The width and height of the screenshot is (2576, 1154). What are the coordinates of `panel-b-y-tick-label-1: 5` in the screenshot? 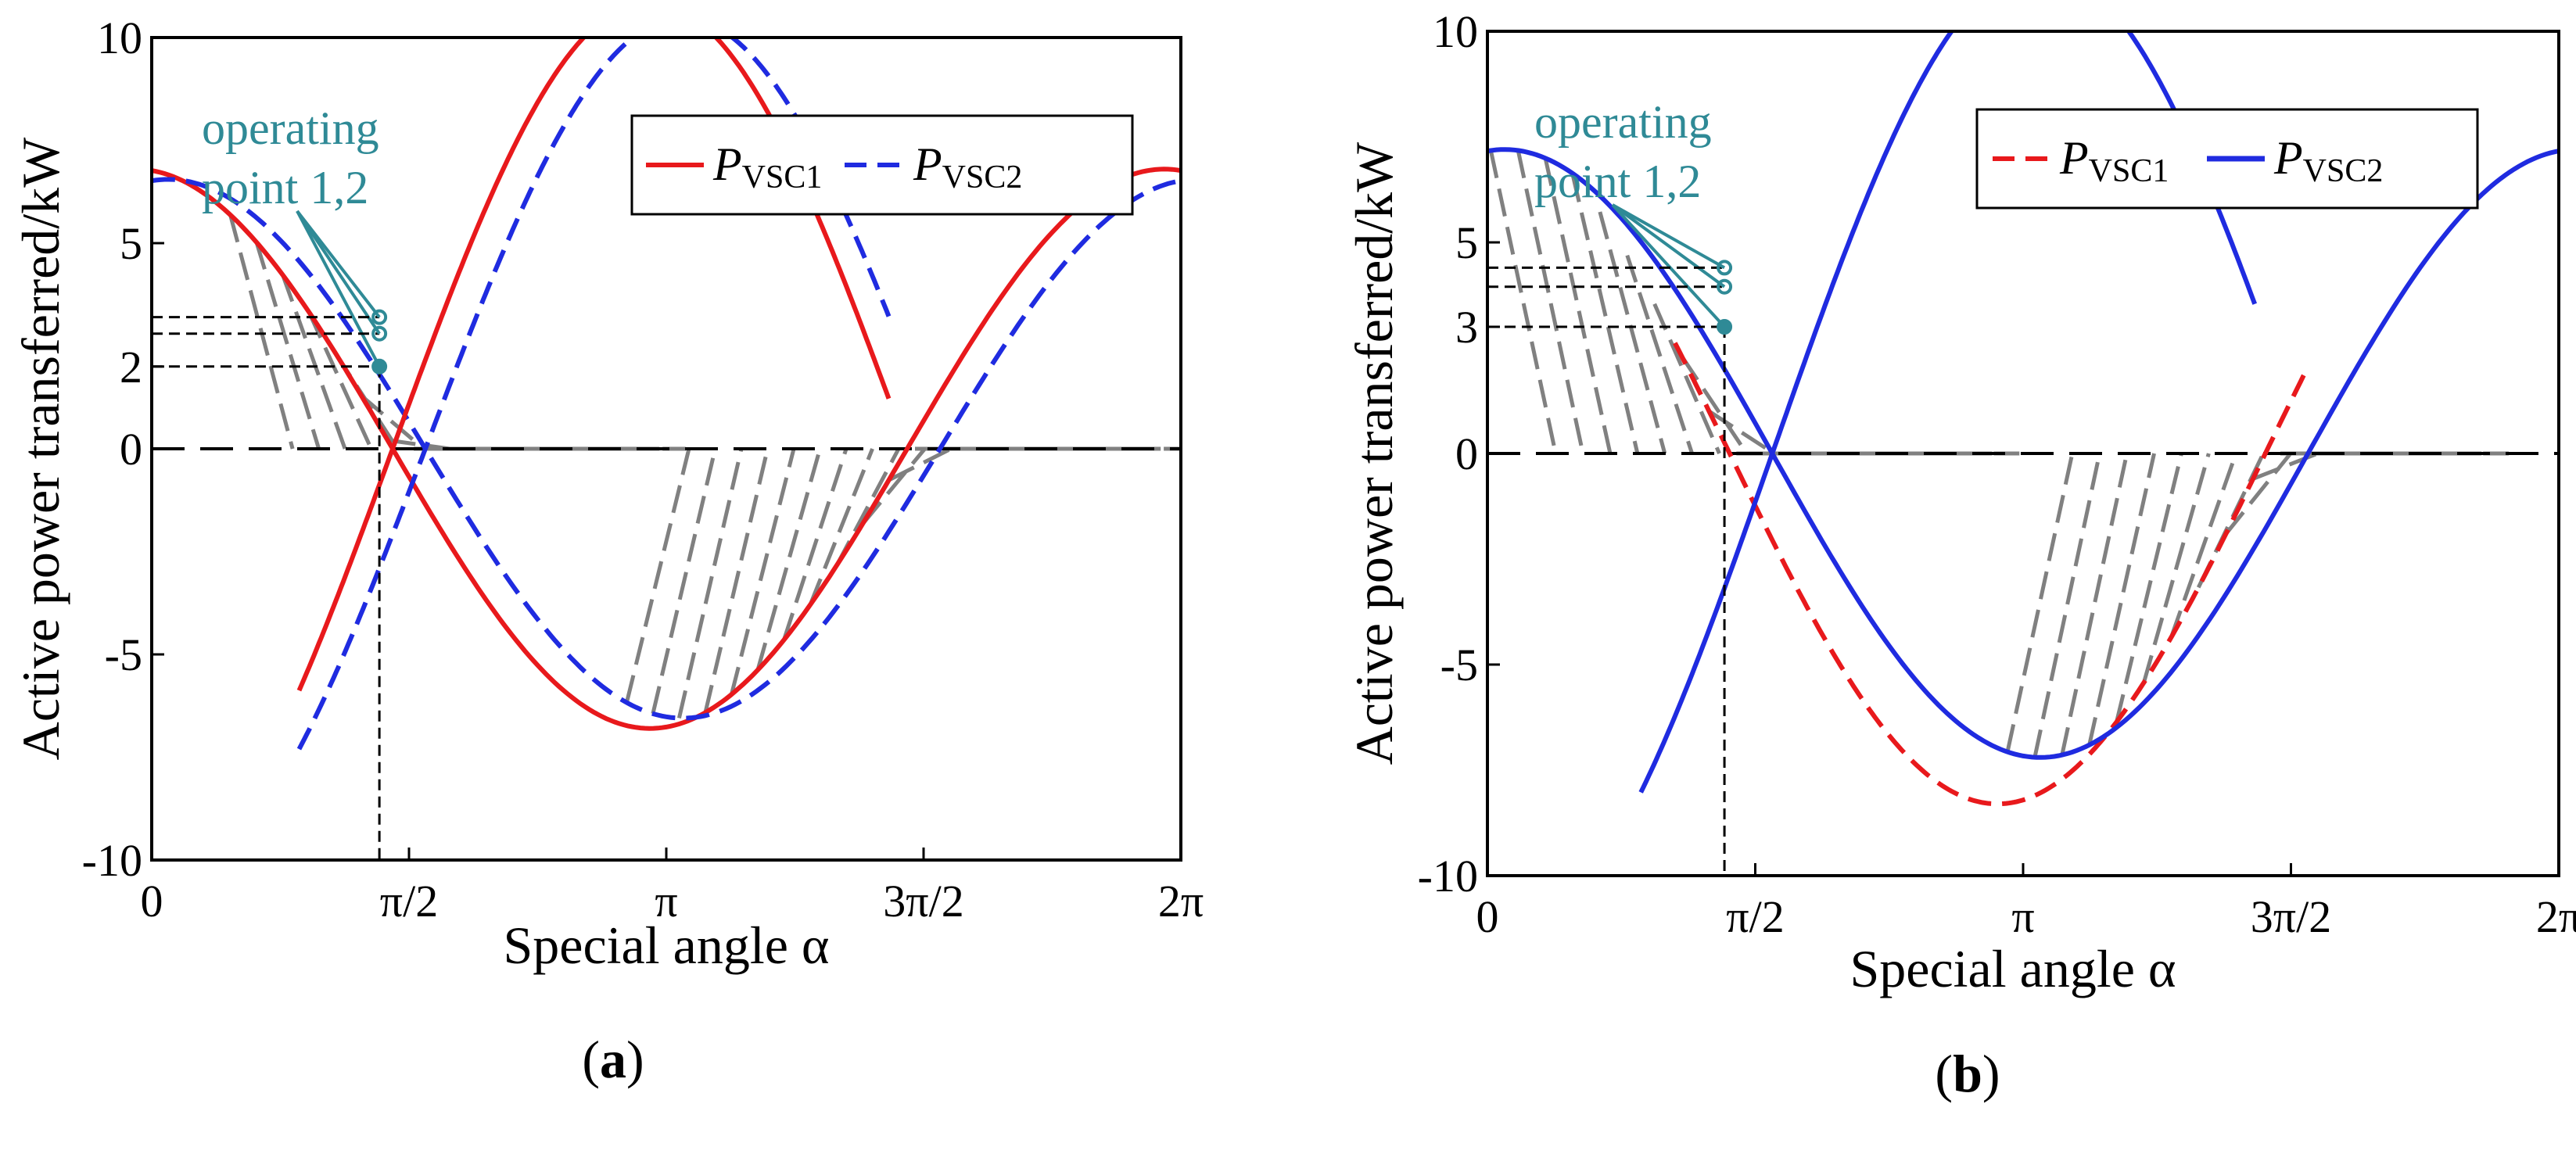 It's located at (1466, 243).